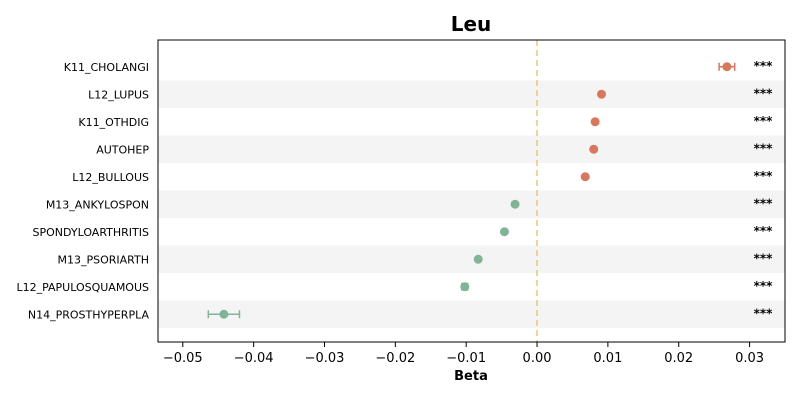 The width and height of the screenshot is (800, 400). What do you see at coordinates (466, 358) in the screenshot?
I see `x-tick-label: −0.01` at bounding box center [466, 358].